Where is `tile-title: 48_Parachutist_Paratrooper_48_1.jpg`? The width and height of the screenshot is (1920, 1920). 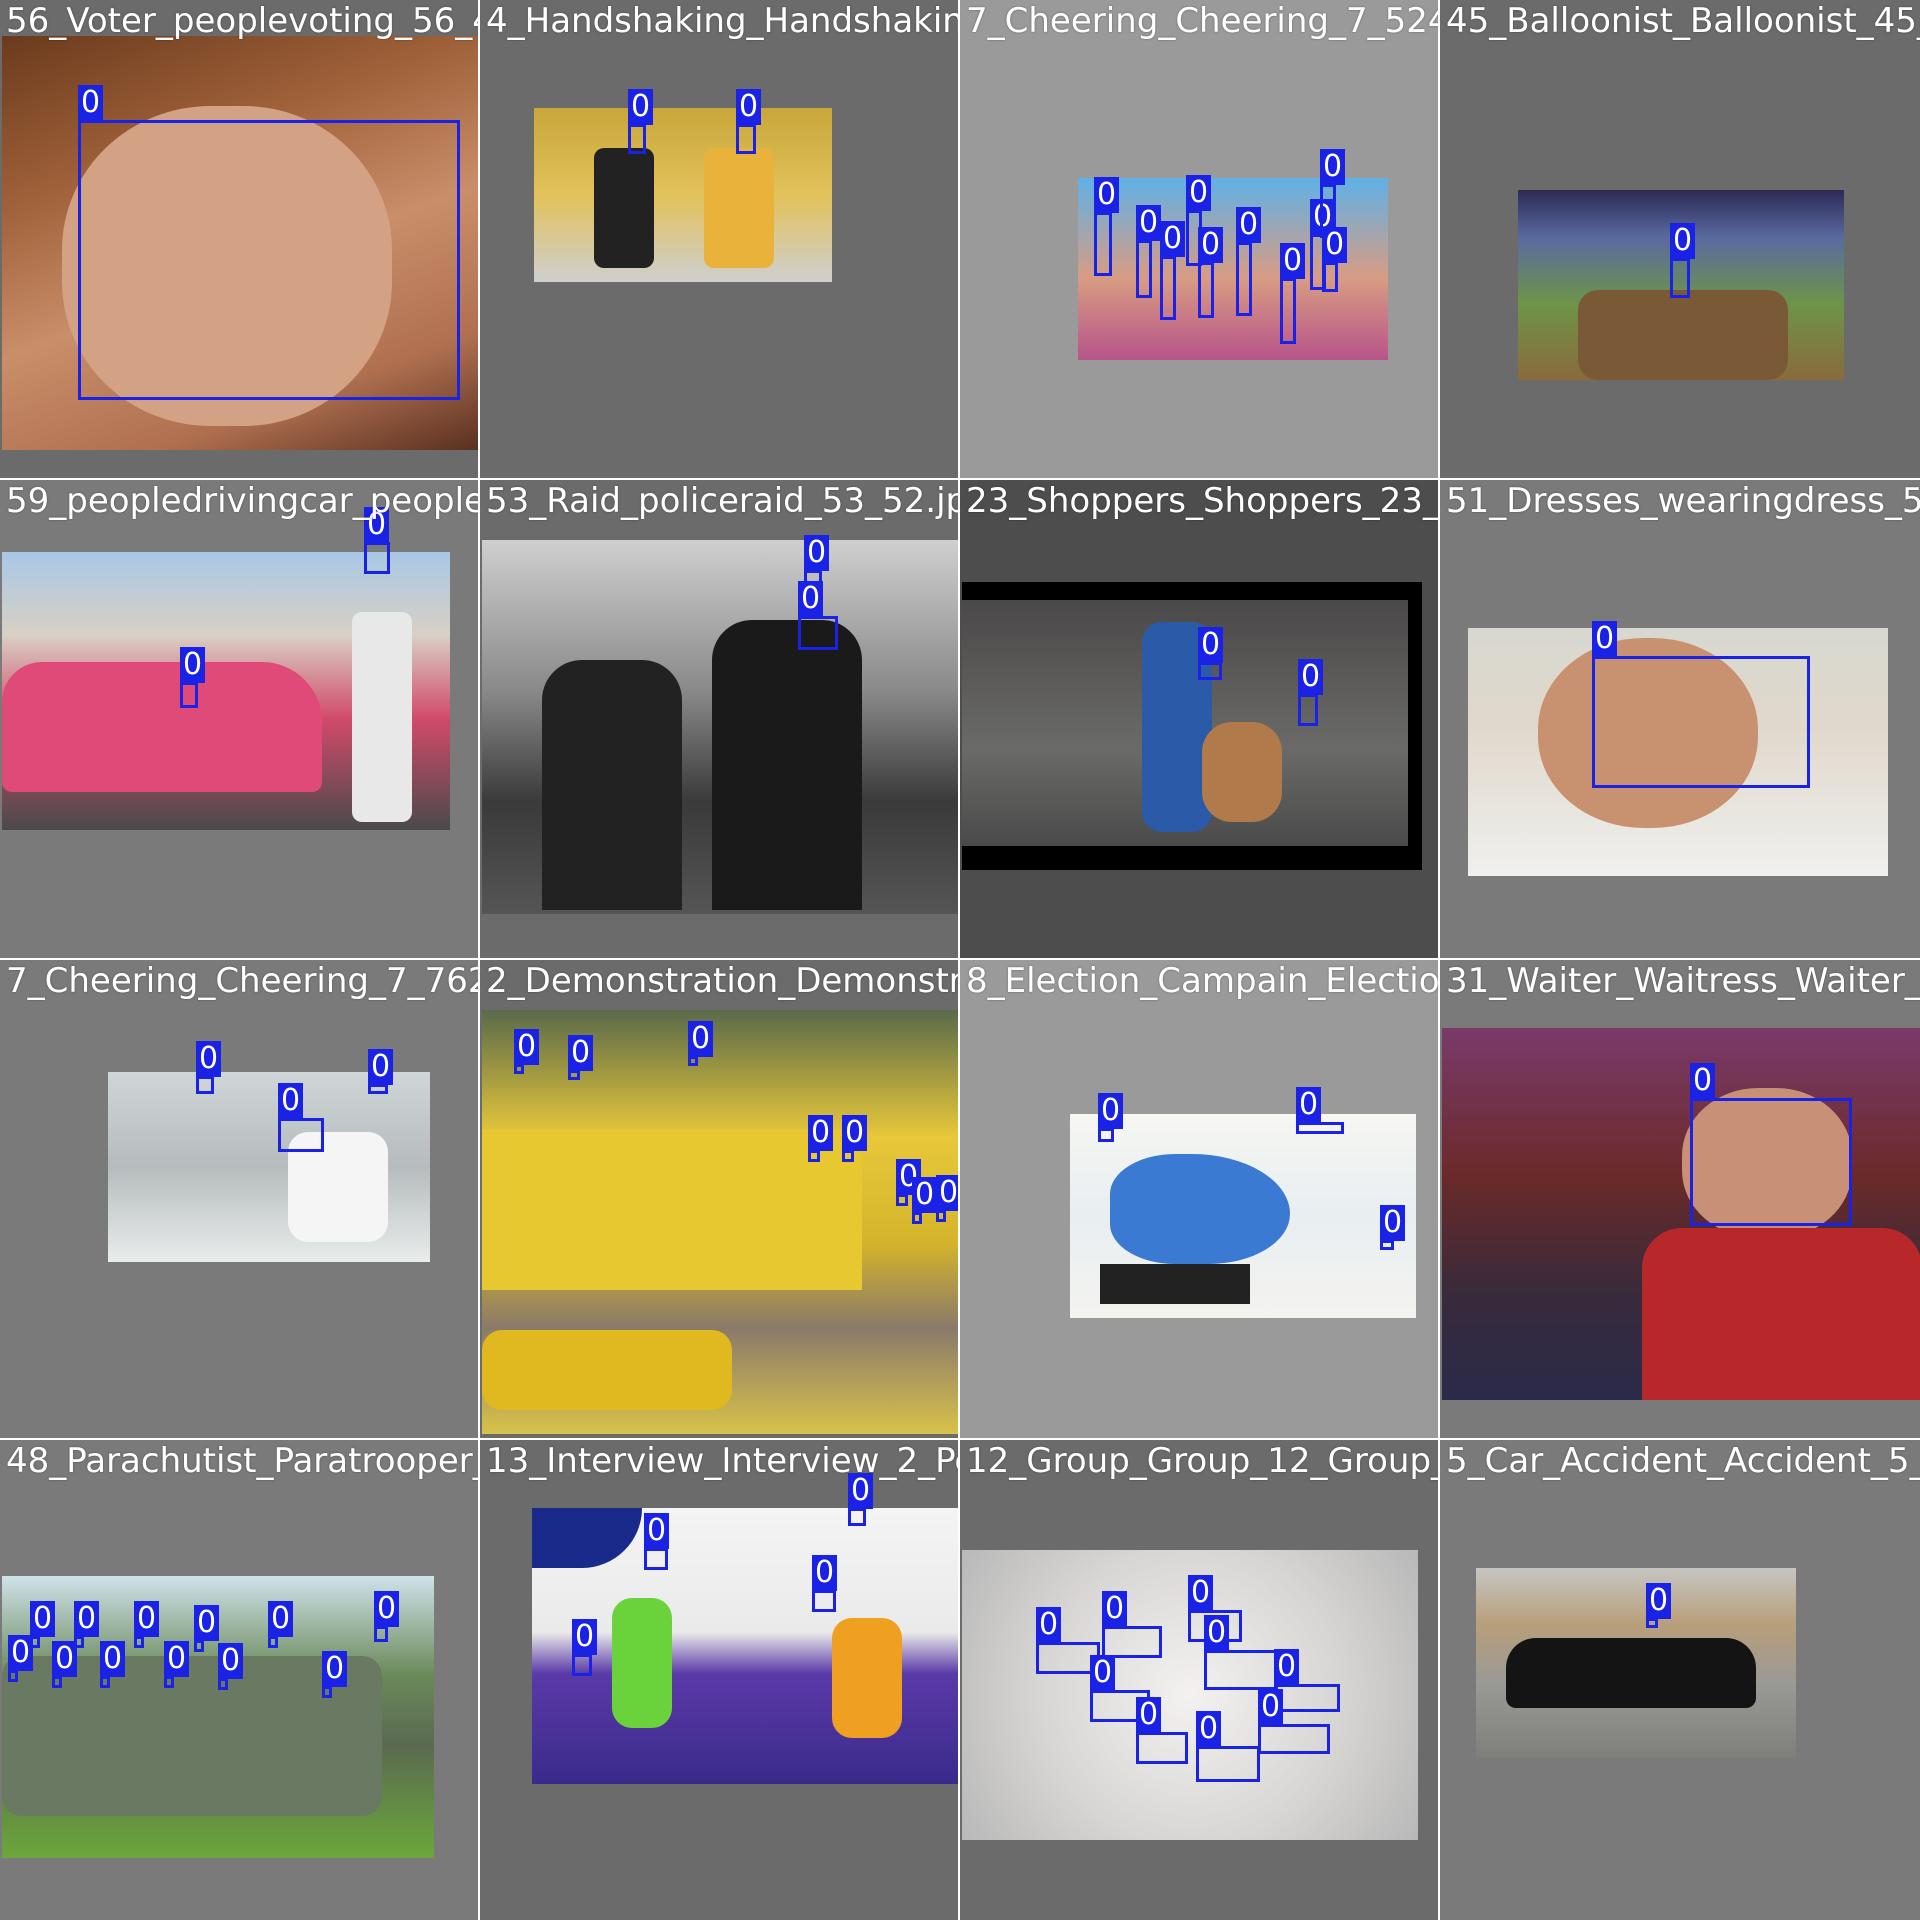 tile-title: 48_Parachutist_Paratrooper_48_1.jpg is located at coordinates (242, 1461).